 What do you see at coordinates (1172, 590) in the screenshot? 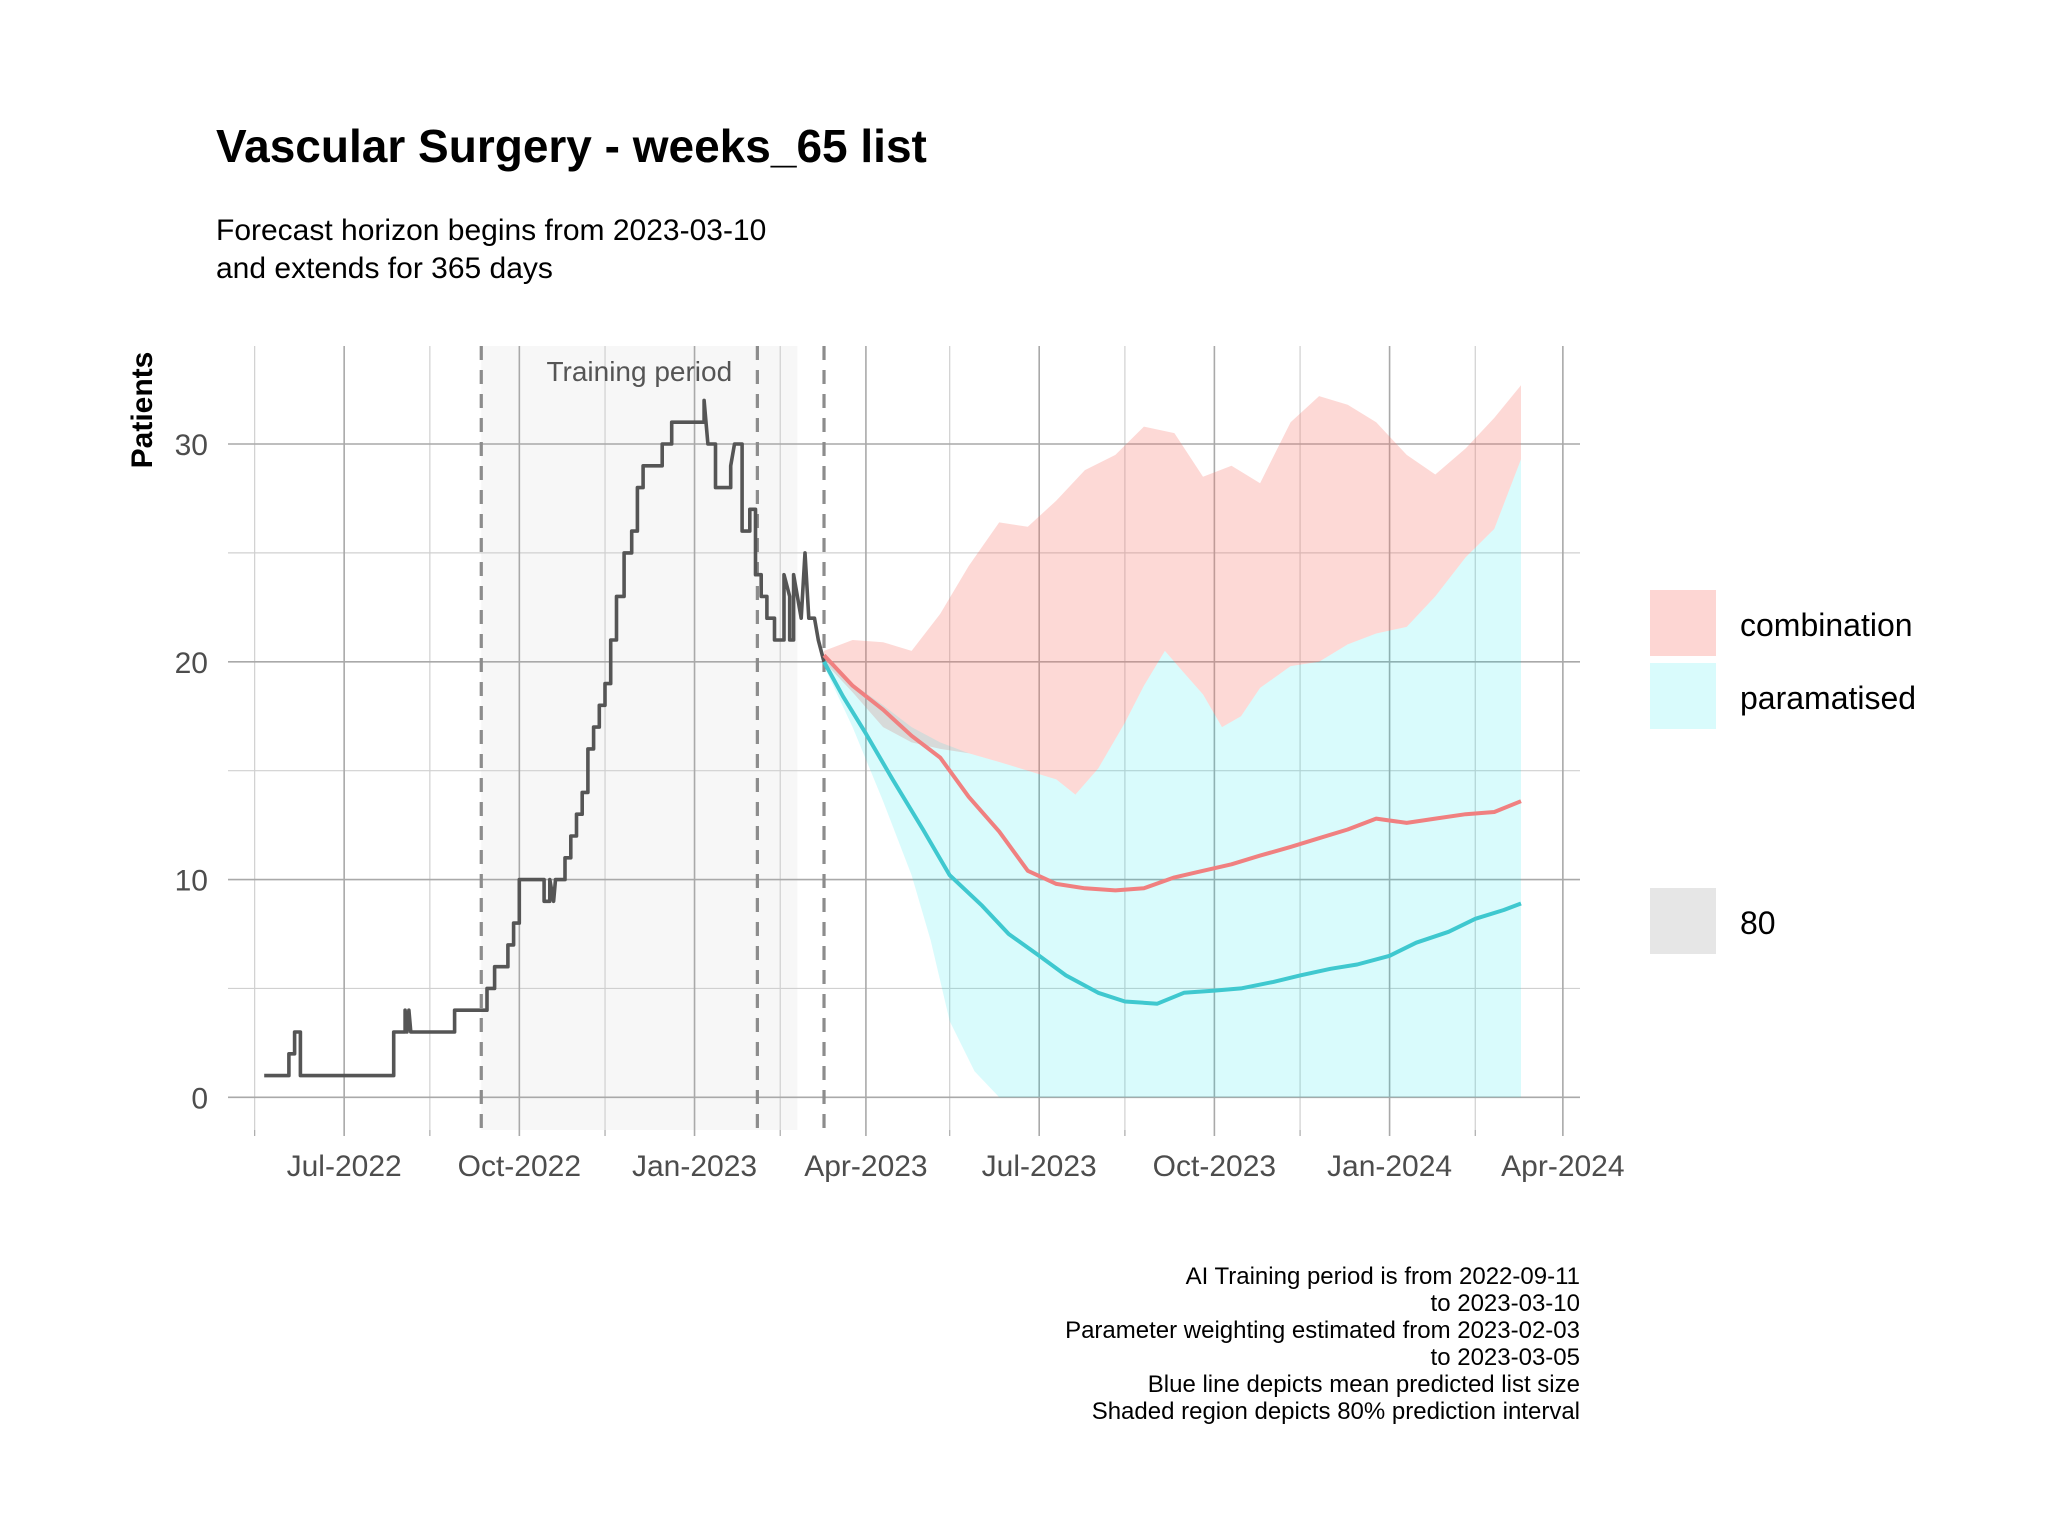
I see `band-combination` at bounding box center [1172, 590].